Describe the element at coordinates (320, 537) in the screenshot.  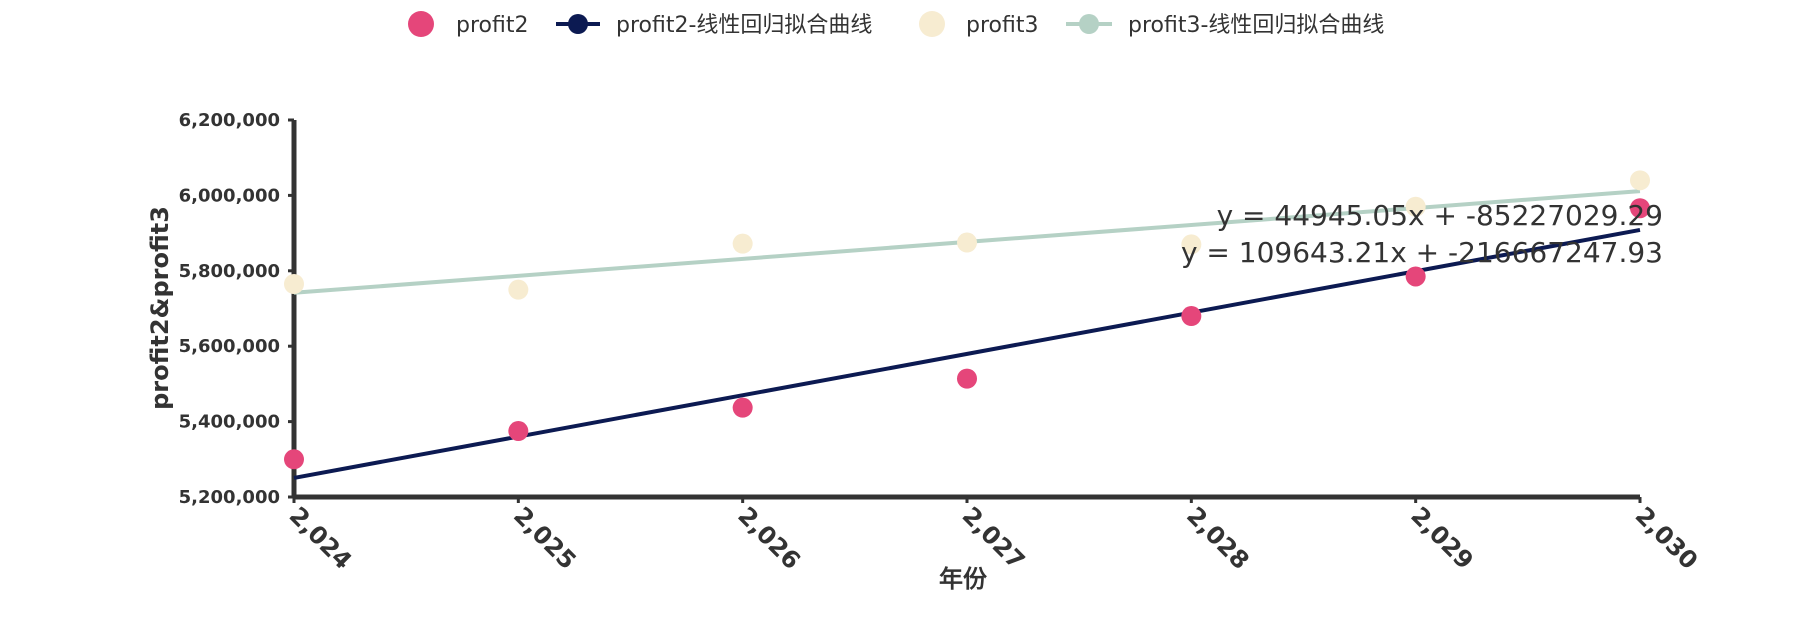
I see `x-tick-label: 2,024` at that location.